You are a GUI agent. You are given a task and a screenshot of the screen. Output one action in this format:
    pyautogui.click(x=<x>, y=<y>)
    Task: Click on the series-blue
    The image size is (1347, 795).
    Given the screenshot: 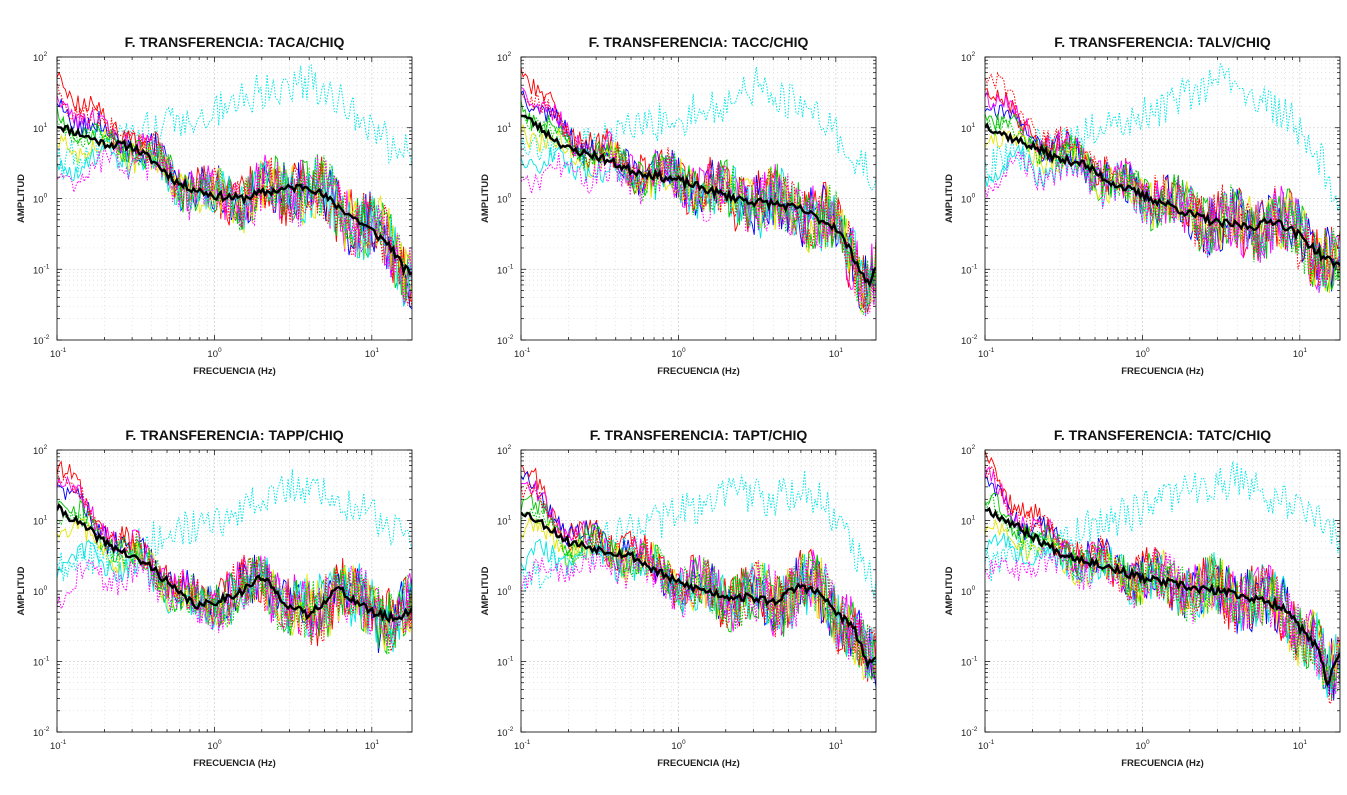 What is the action you would take?
    pyautogui.click(x=234, y=204)
    